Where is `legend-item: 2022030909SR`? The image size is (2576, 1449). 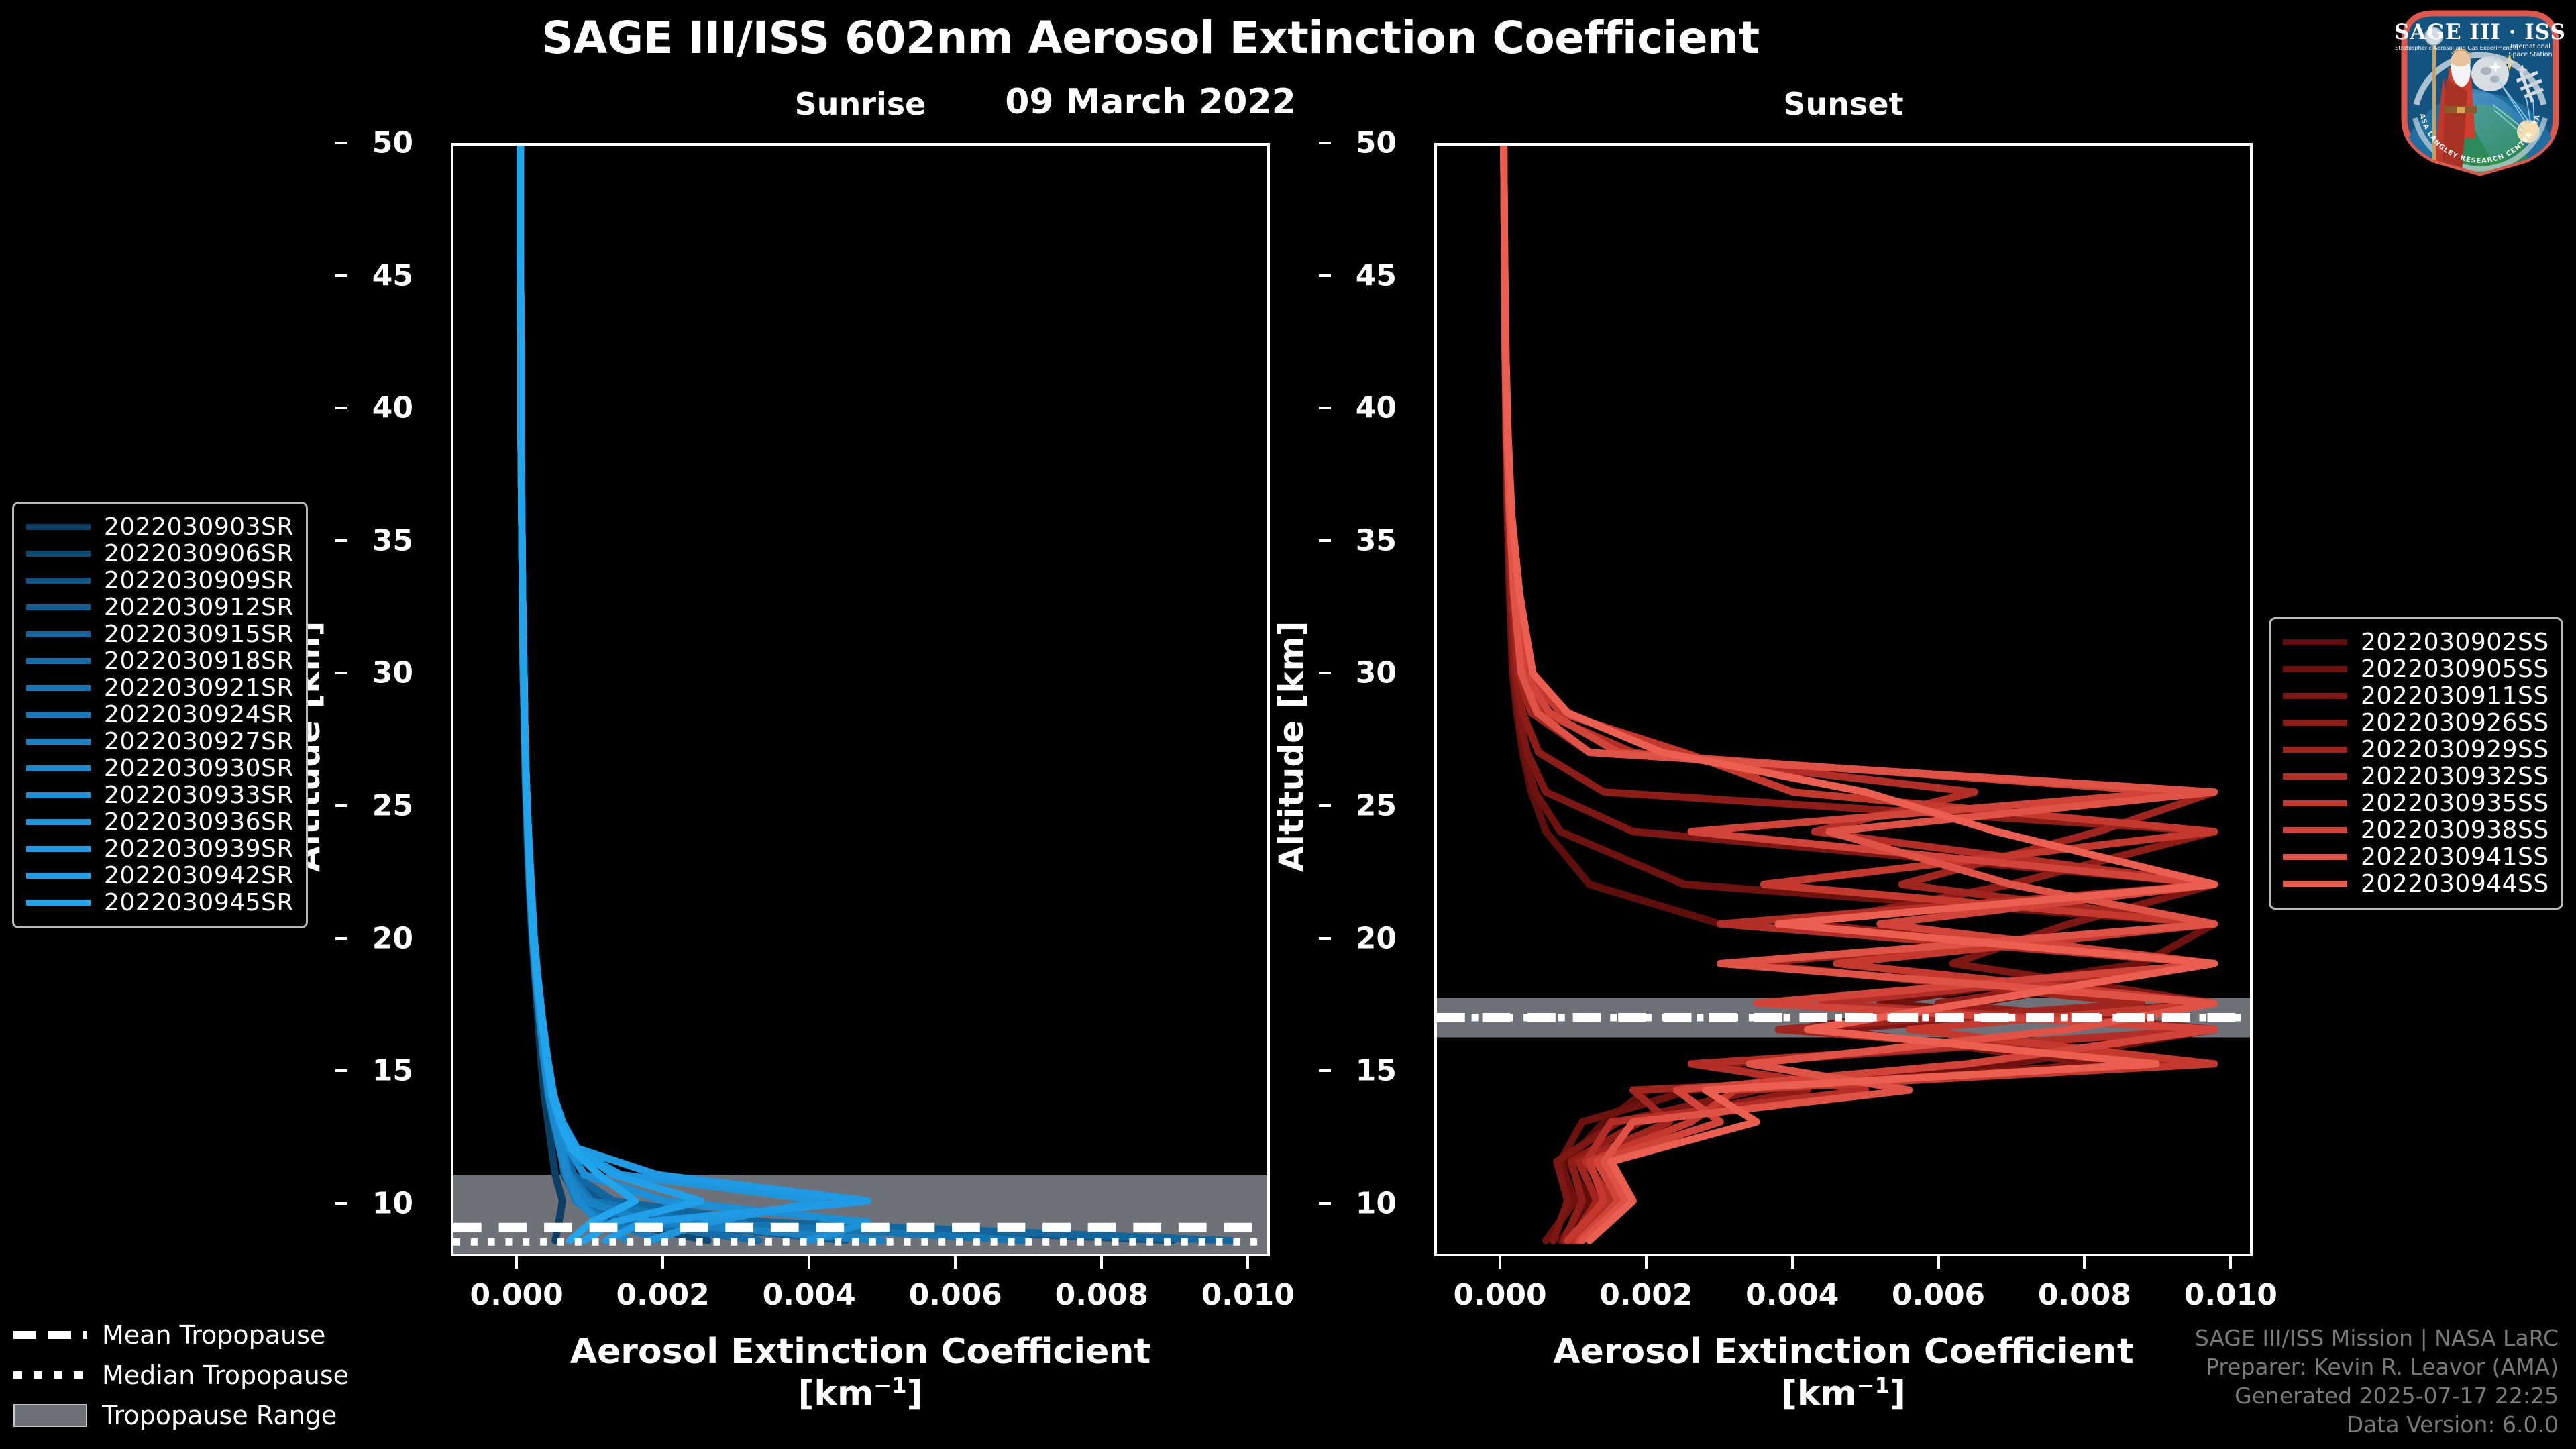
legend-item: 2022030909SR is located at coordinates (160, 580).